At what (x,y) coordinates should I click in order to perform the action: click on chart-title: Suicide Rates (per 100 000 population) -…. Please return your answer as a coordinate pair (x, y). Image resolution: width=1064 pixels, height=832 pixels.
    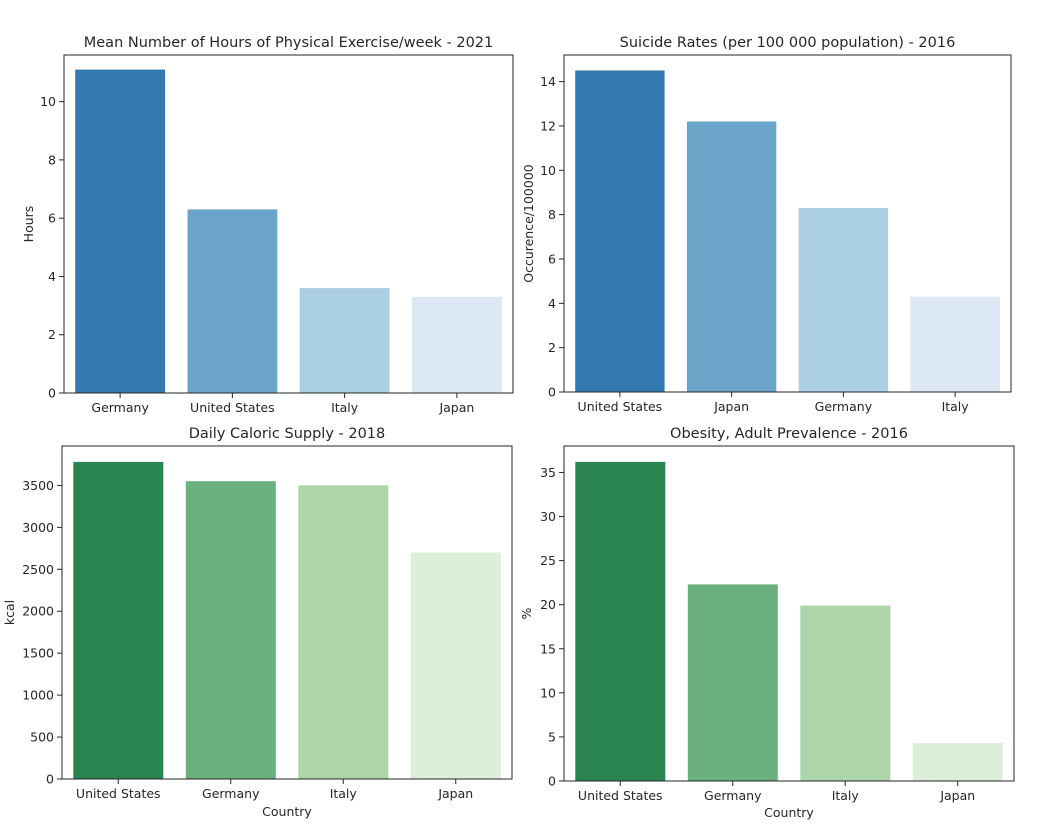
    Looking at the image, I should click on (788, 43).